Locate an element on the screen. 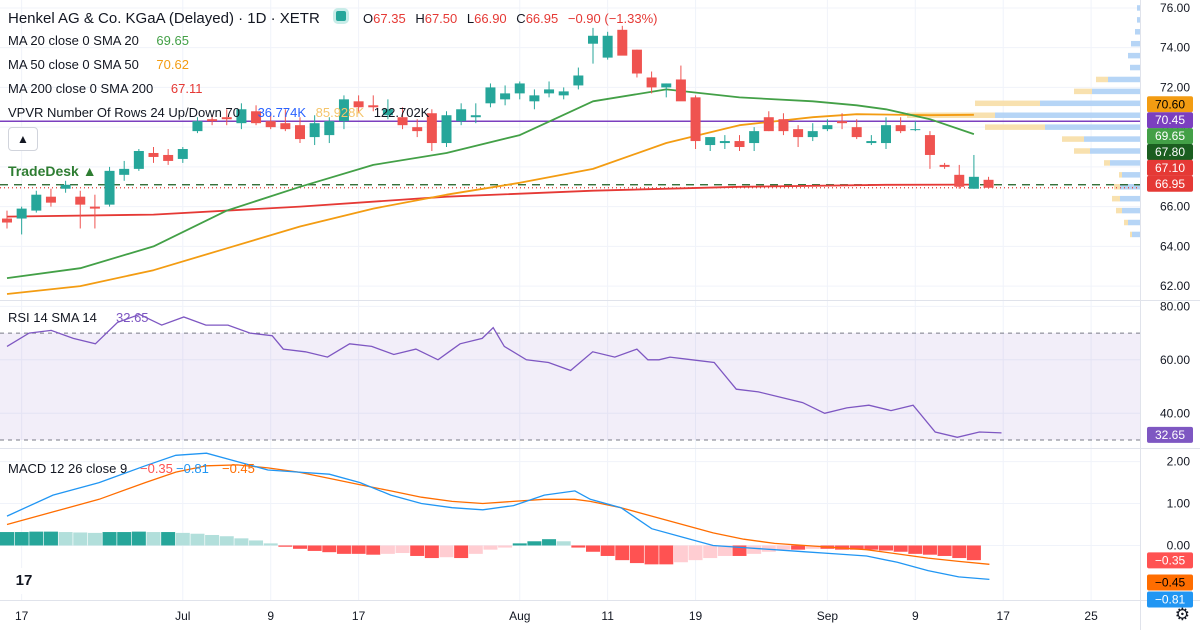 Image resolution: width=1200 pixels, height=635 pixels. vpvr-label: VPVR Number Of Rows 24 Up/Down 70 is located at coordinates (124, 112).